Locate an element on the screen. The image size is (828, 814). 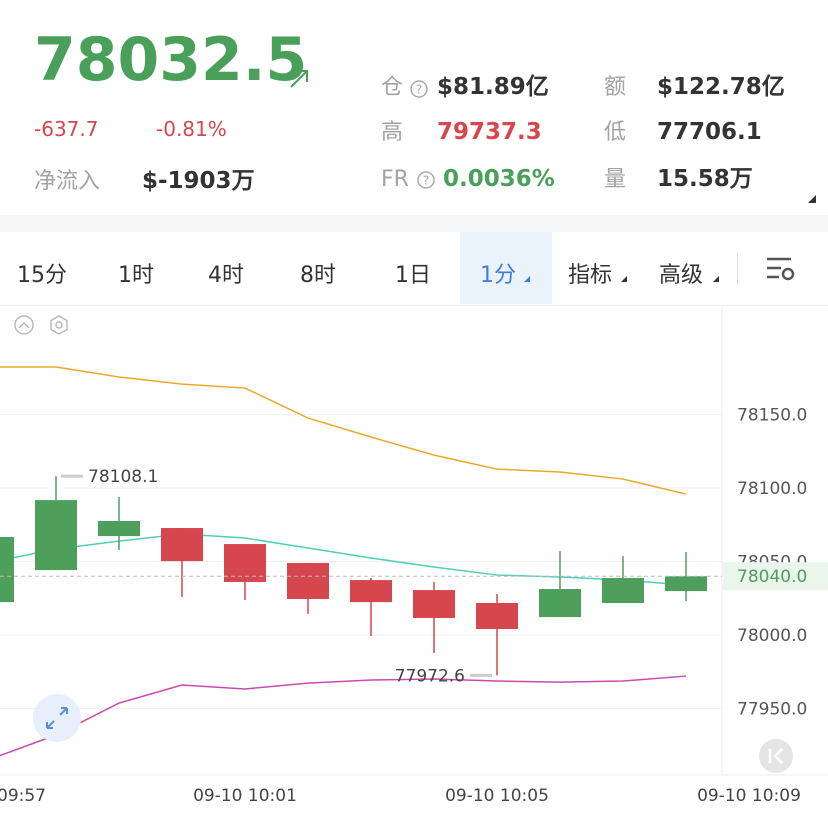
stat-label: 低 is located at coordinates (615, 132).